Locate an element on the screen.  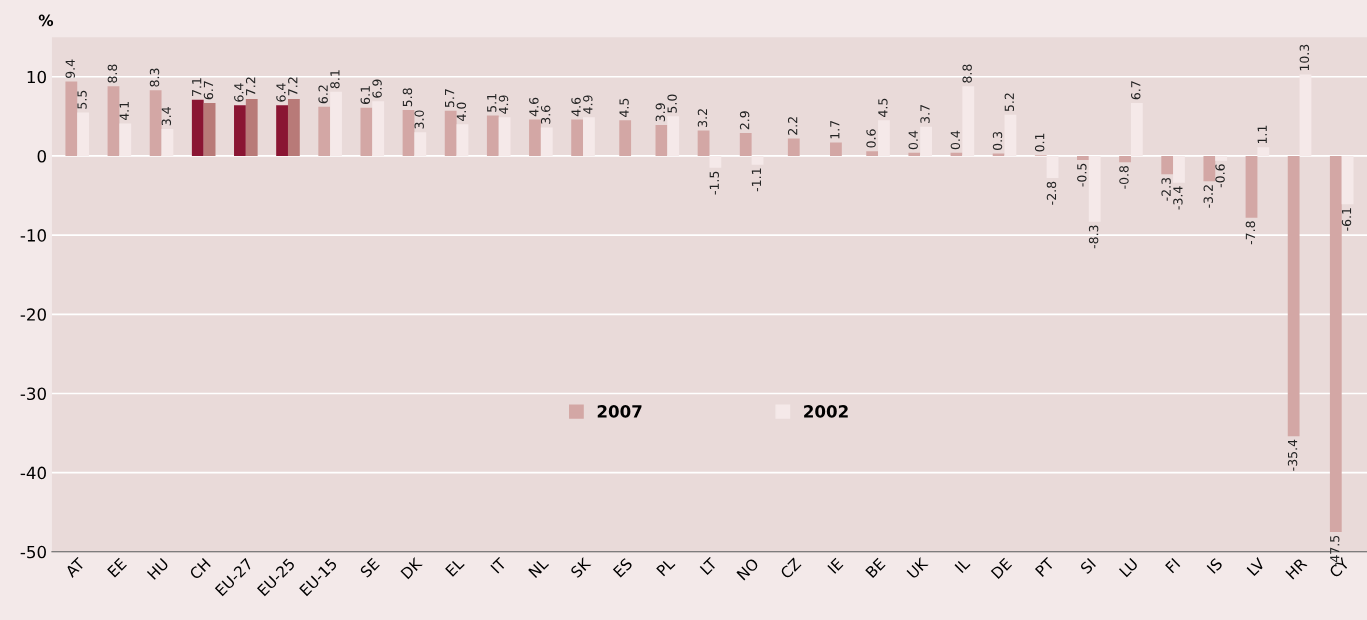
data-label: -1.5 is located at coordinates (714, 183).